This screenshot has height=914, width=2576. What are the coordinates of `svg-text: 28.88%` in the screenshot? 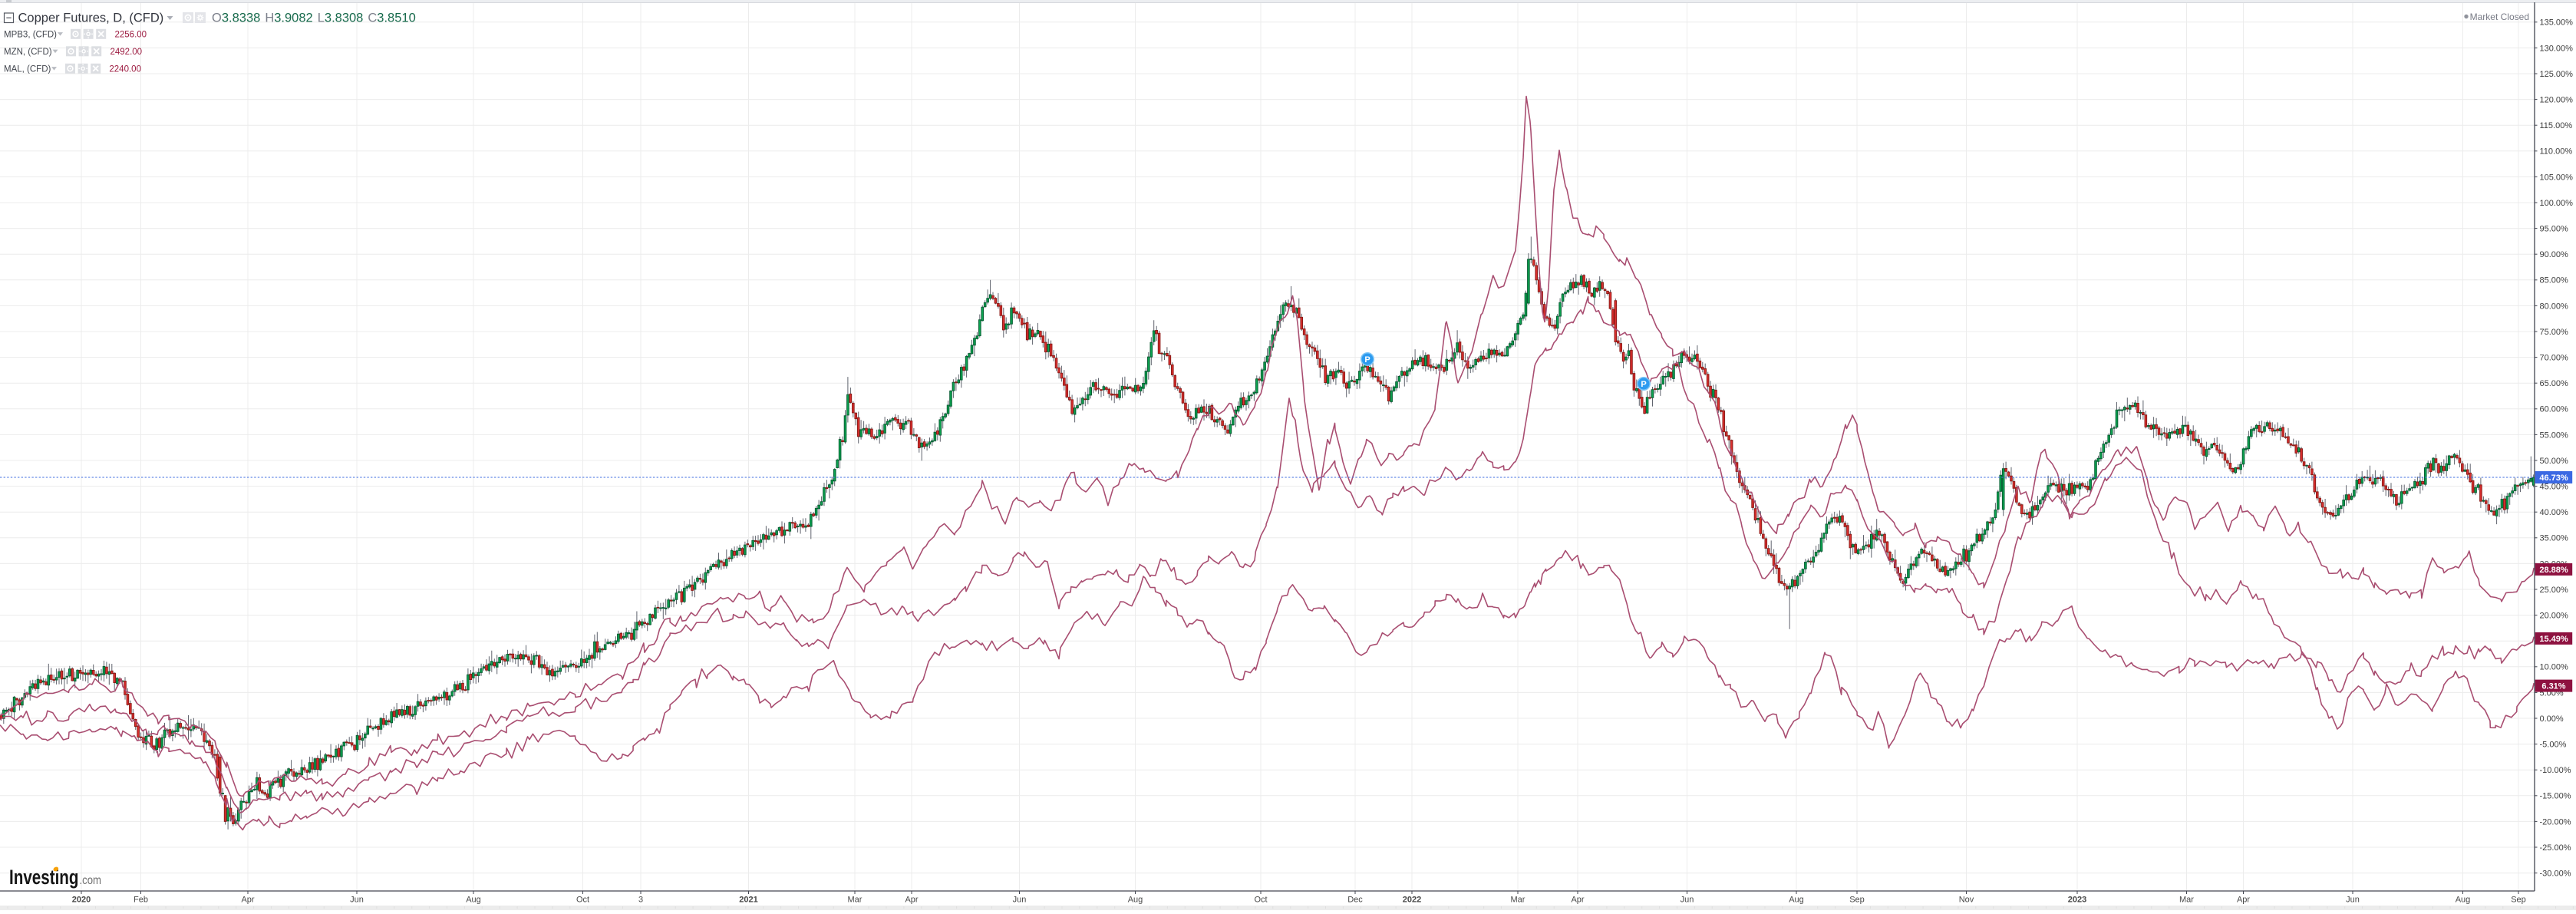 It's located at (2553, 571).